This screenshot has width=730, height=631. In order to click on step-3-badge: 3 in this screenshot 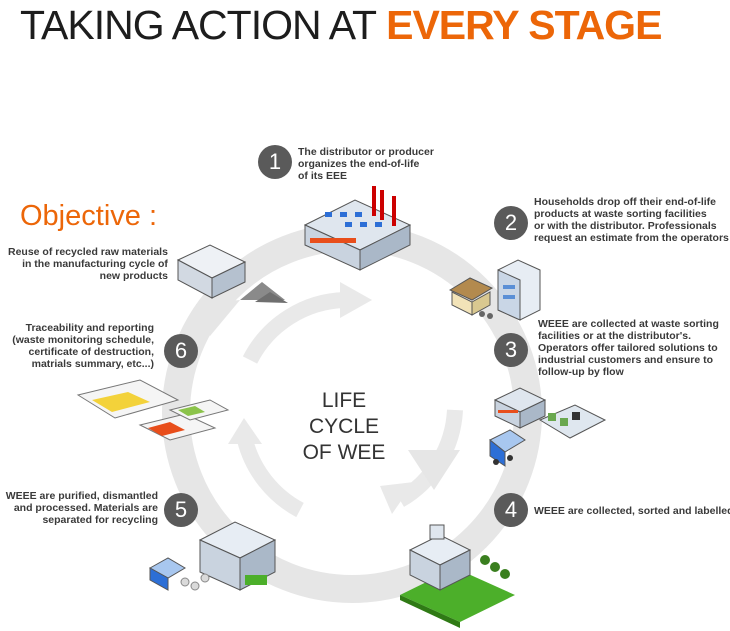, I will do `click(511, 350)`.